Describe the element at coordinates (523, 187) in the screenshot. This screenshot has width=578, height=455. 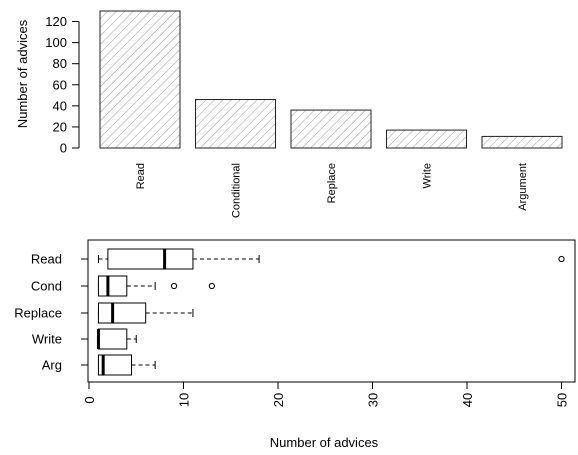
I see `bar-category-label: Argument` at that location.